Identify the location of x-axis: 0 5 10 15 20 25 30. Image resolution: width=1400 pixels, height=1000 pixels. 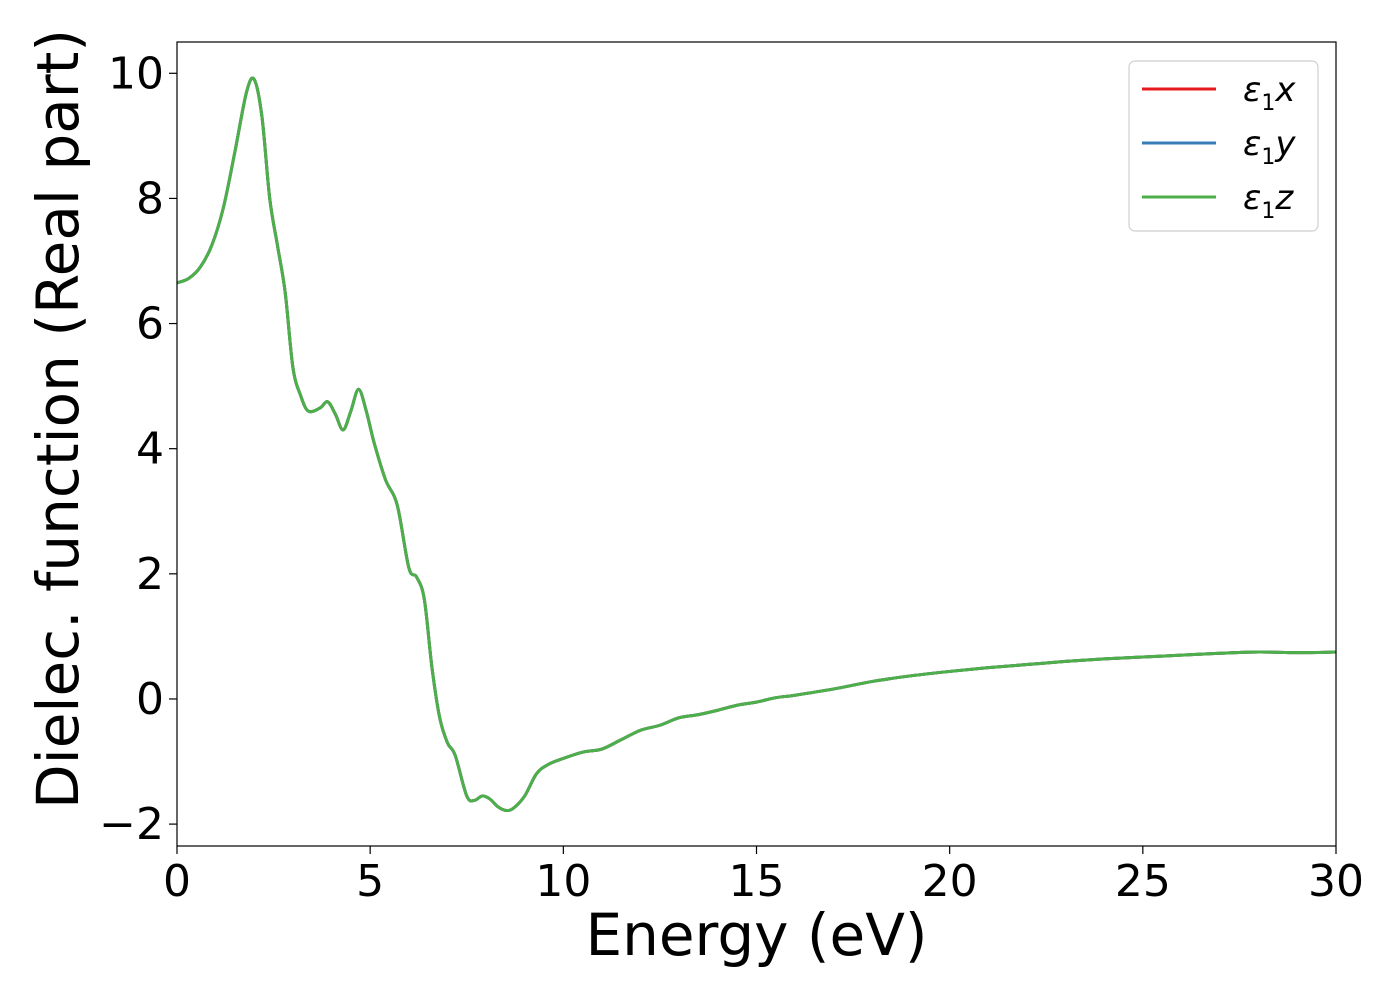
(763, 876).